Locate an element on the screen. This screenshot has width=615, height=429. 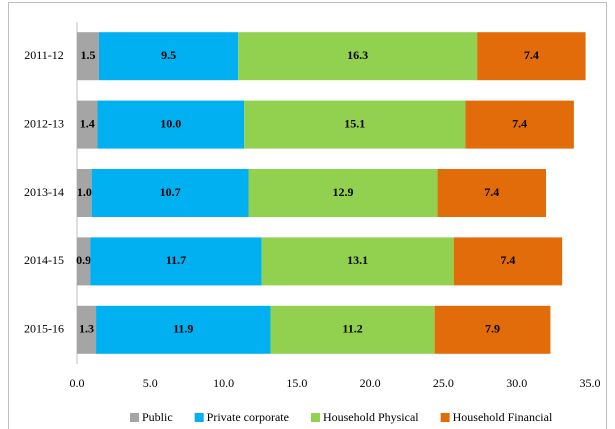
y-tick-label: 2012-13 is located at coordinates (44, 123).